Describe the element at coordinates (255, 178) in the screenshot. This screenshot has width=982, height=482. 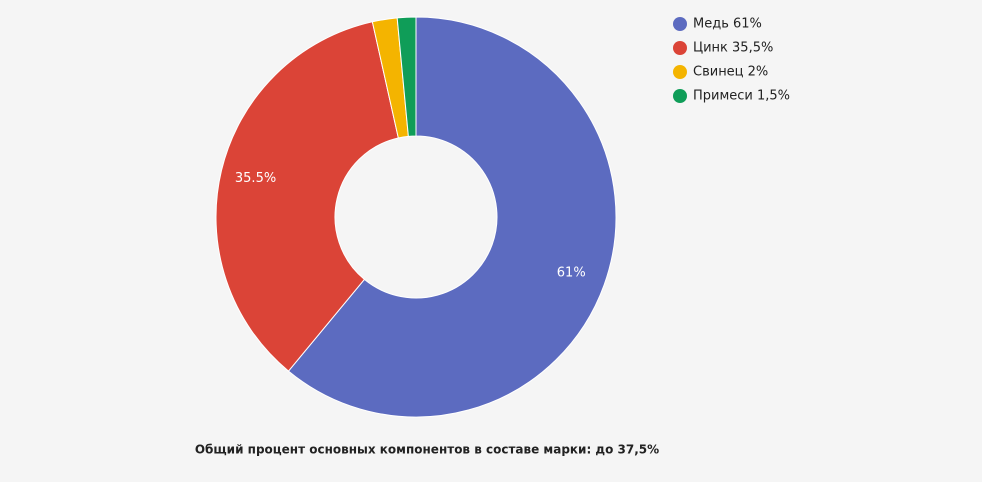
I see `slice-label: 35.5%` at that location.